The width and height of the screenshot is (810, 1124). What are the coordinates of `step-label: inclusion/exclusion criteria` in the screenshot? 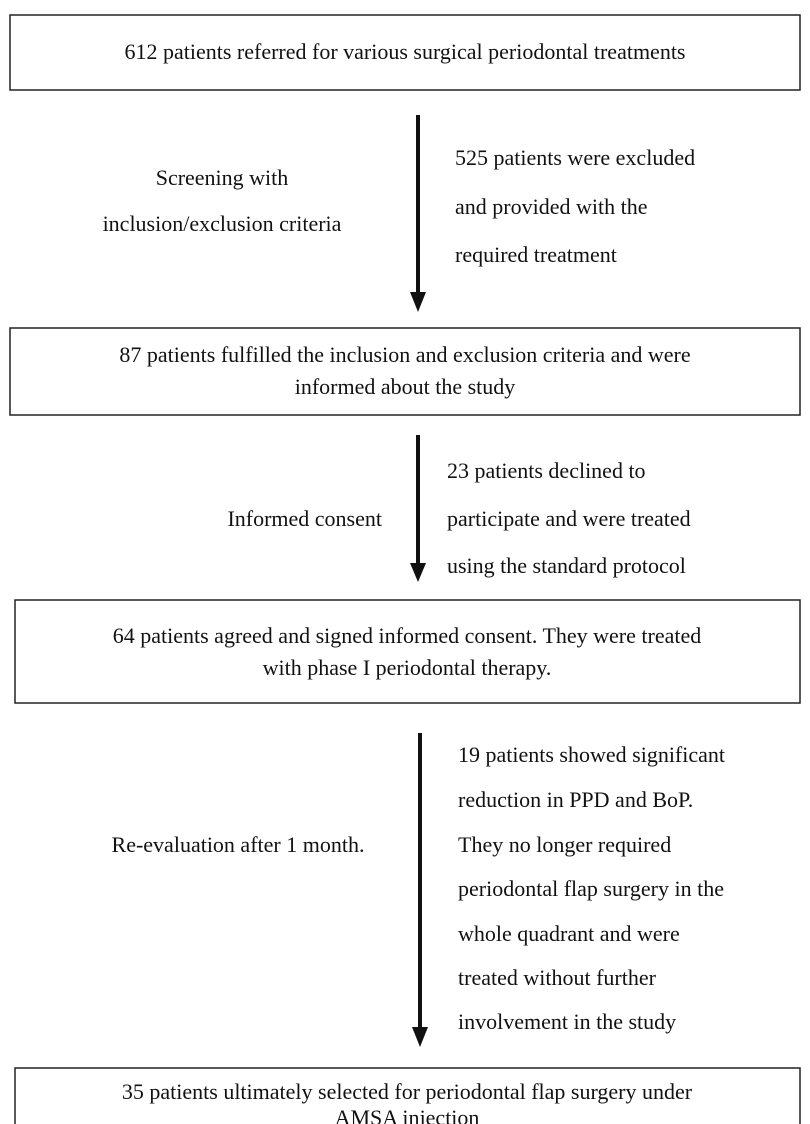 It's located at (222, 223).